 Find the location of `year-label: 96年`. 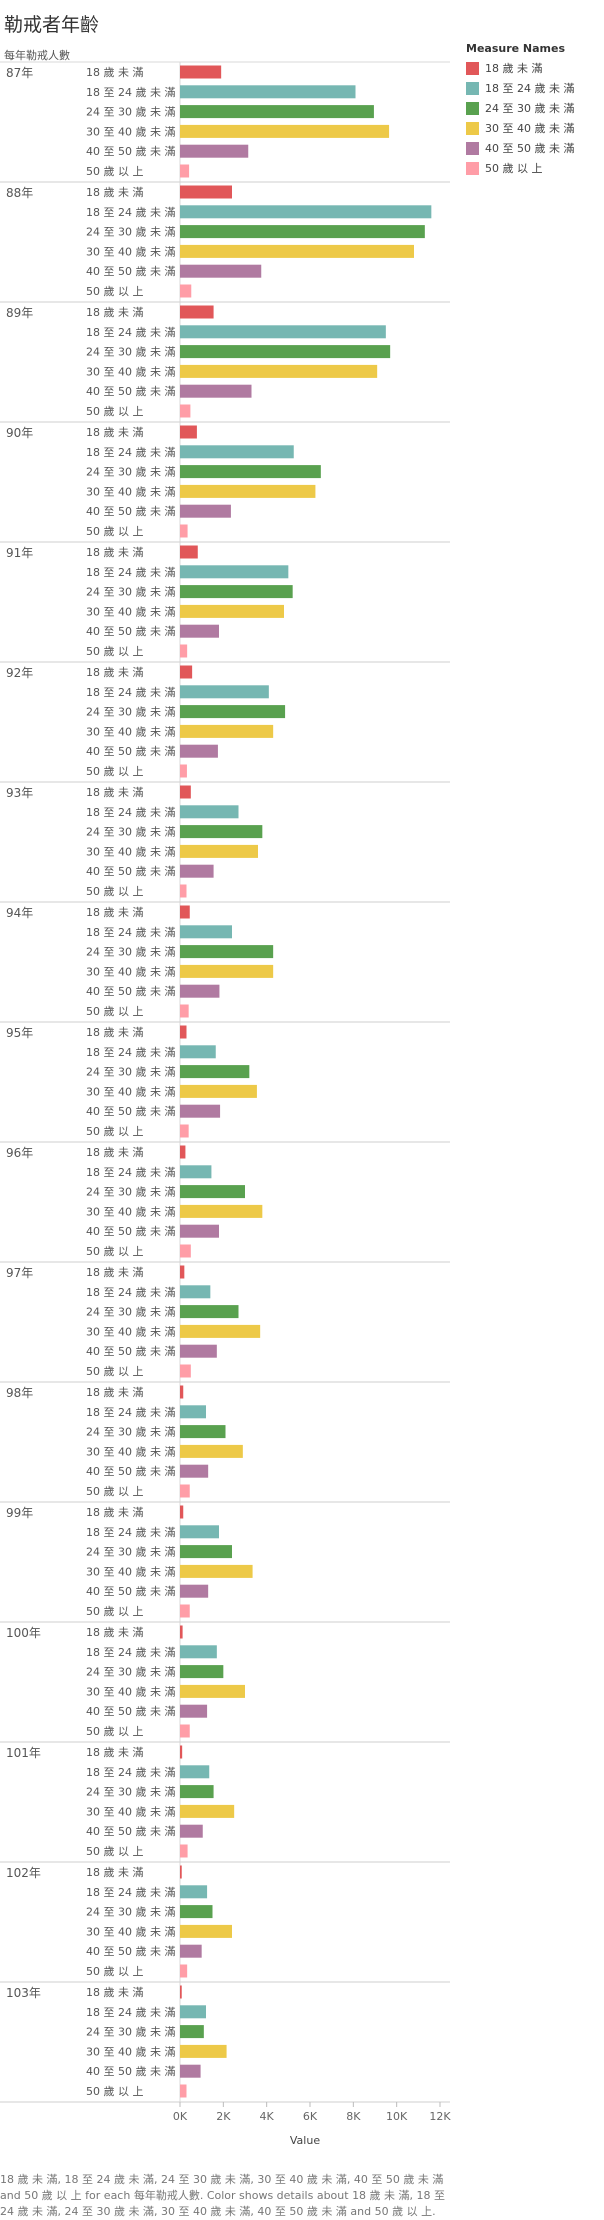

year-label: 96年 is located at coordinates (19, 1153).